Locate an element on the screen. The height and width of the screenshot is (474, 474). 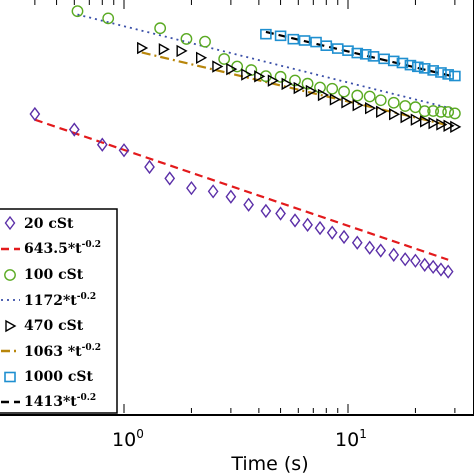
legend-label-470cst: 470 cSt is located at coordinates (54, 326).